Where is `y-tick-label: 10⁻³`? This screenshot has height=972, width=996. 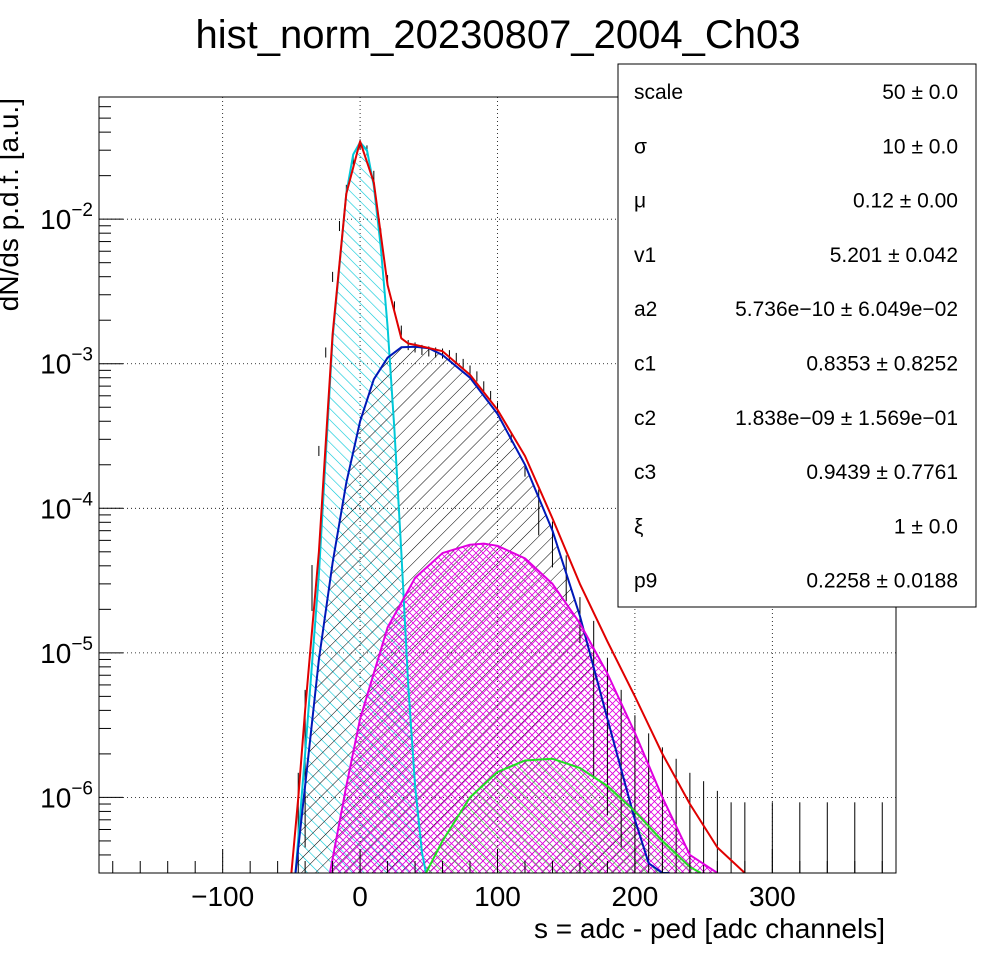
y-tick-label: 10⁻³ is located at coordinates (66, 362).